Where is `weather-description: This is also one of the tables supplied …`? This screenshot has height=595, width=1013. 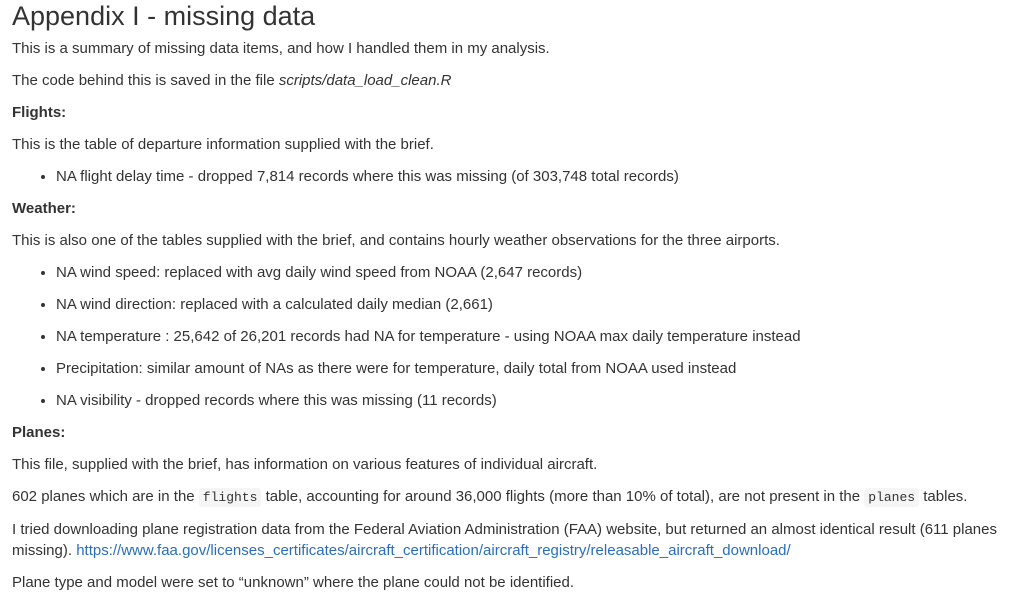 weather-description: This is also one of the tables supplied … is located at coordinates (396, 240).